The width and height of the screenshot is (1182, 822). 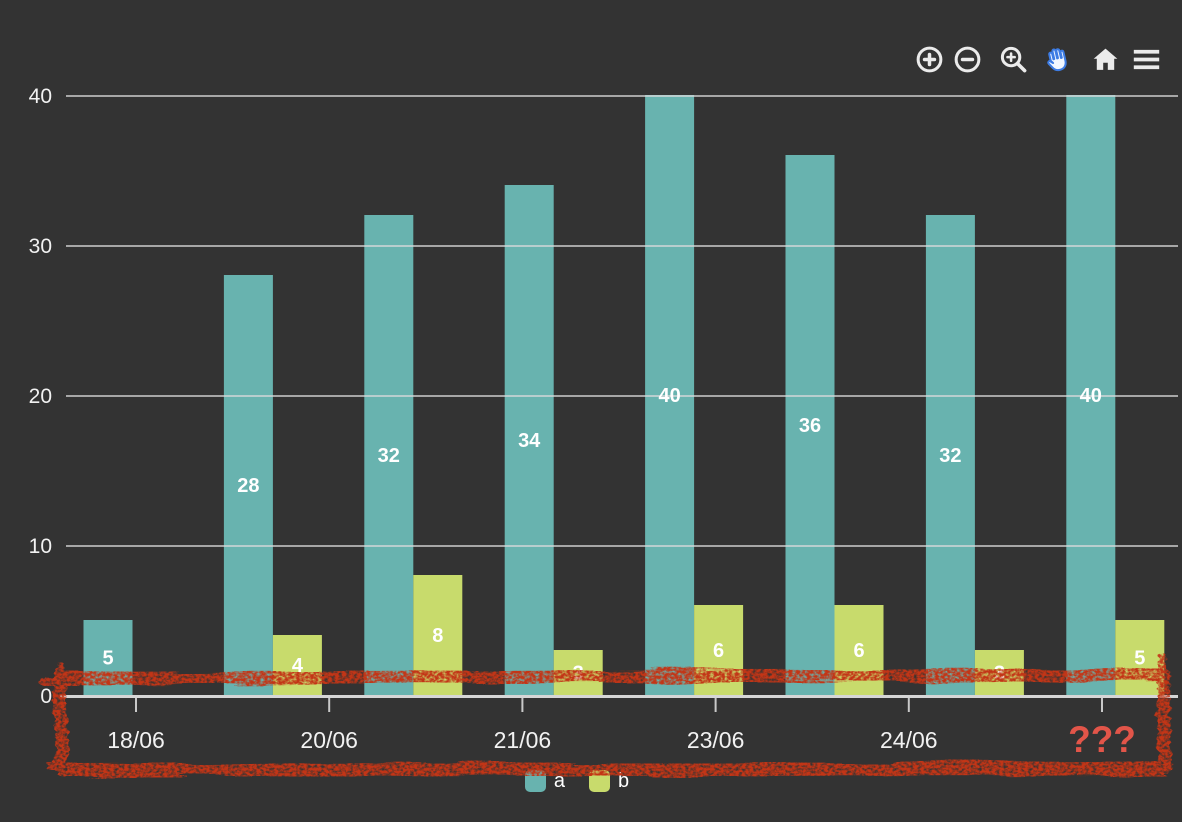 What do you see at coordinates (523, 740) in the screenshot?
I see `x-axis-label: 21/06` at bounding box center [523, 740].